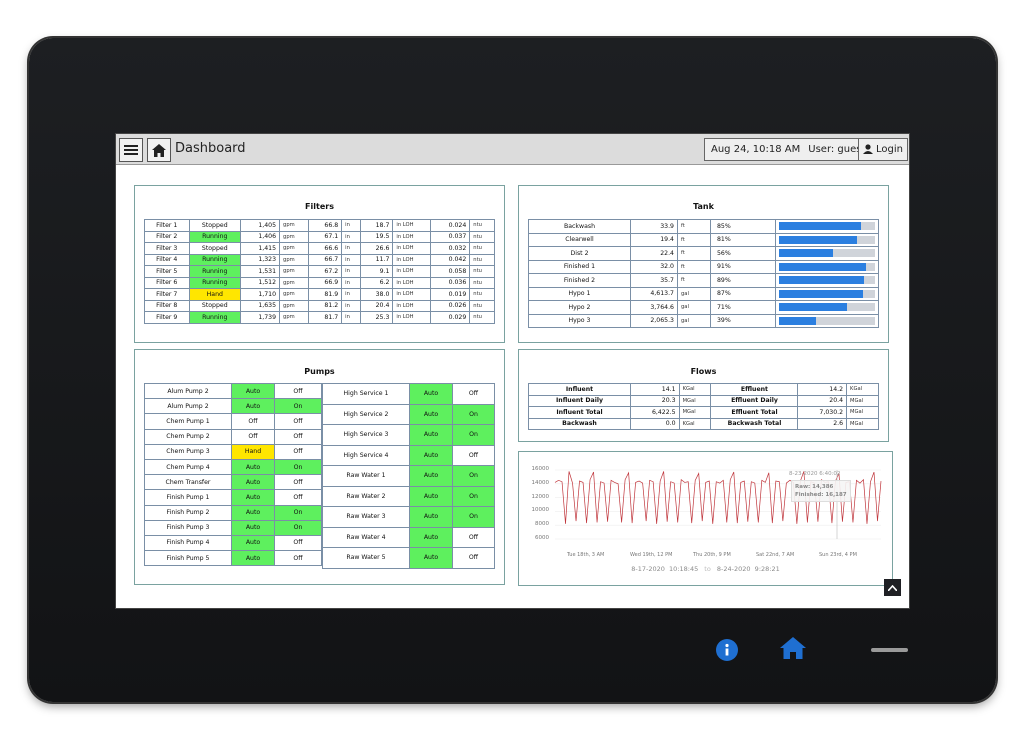 This screenshot has height=741, width=1024. What do you see at coordinates (325, 248) in the screenshot?
I see `filter-level: 66.6` at bounding box center [325, 248].